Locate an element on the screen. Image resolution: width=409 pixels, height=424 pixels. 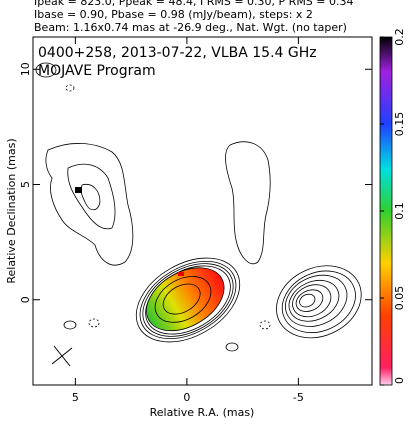
colorbar-tick-label: 0 is located at coordinates (399, 380).